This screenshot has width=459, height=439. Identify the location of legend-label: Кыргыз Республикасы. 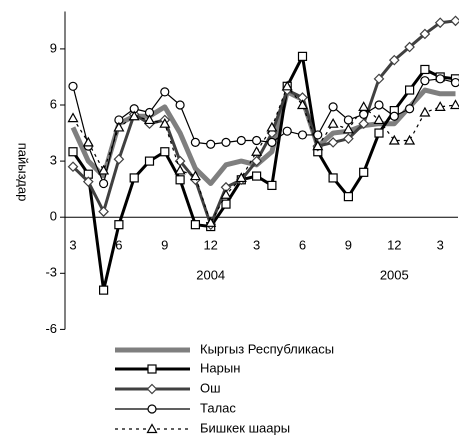
(267, 348).